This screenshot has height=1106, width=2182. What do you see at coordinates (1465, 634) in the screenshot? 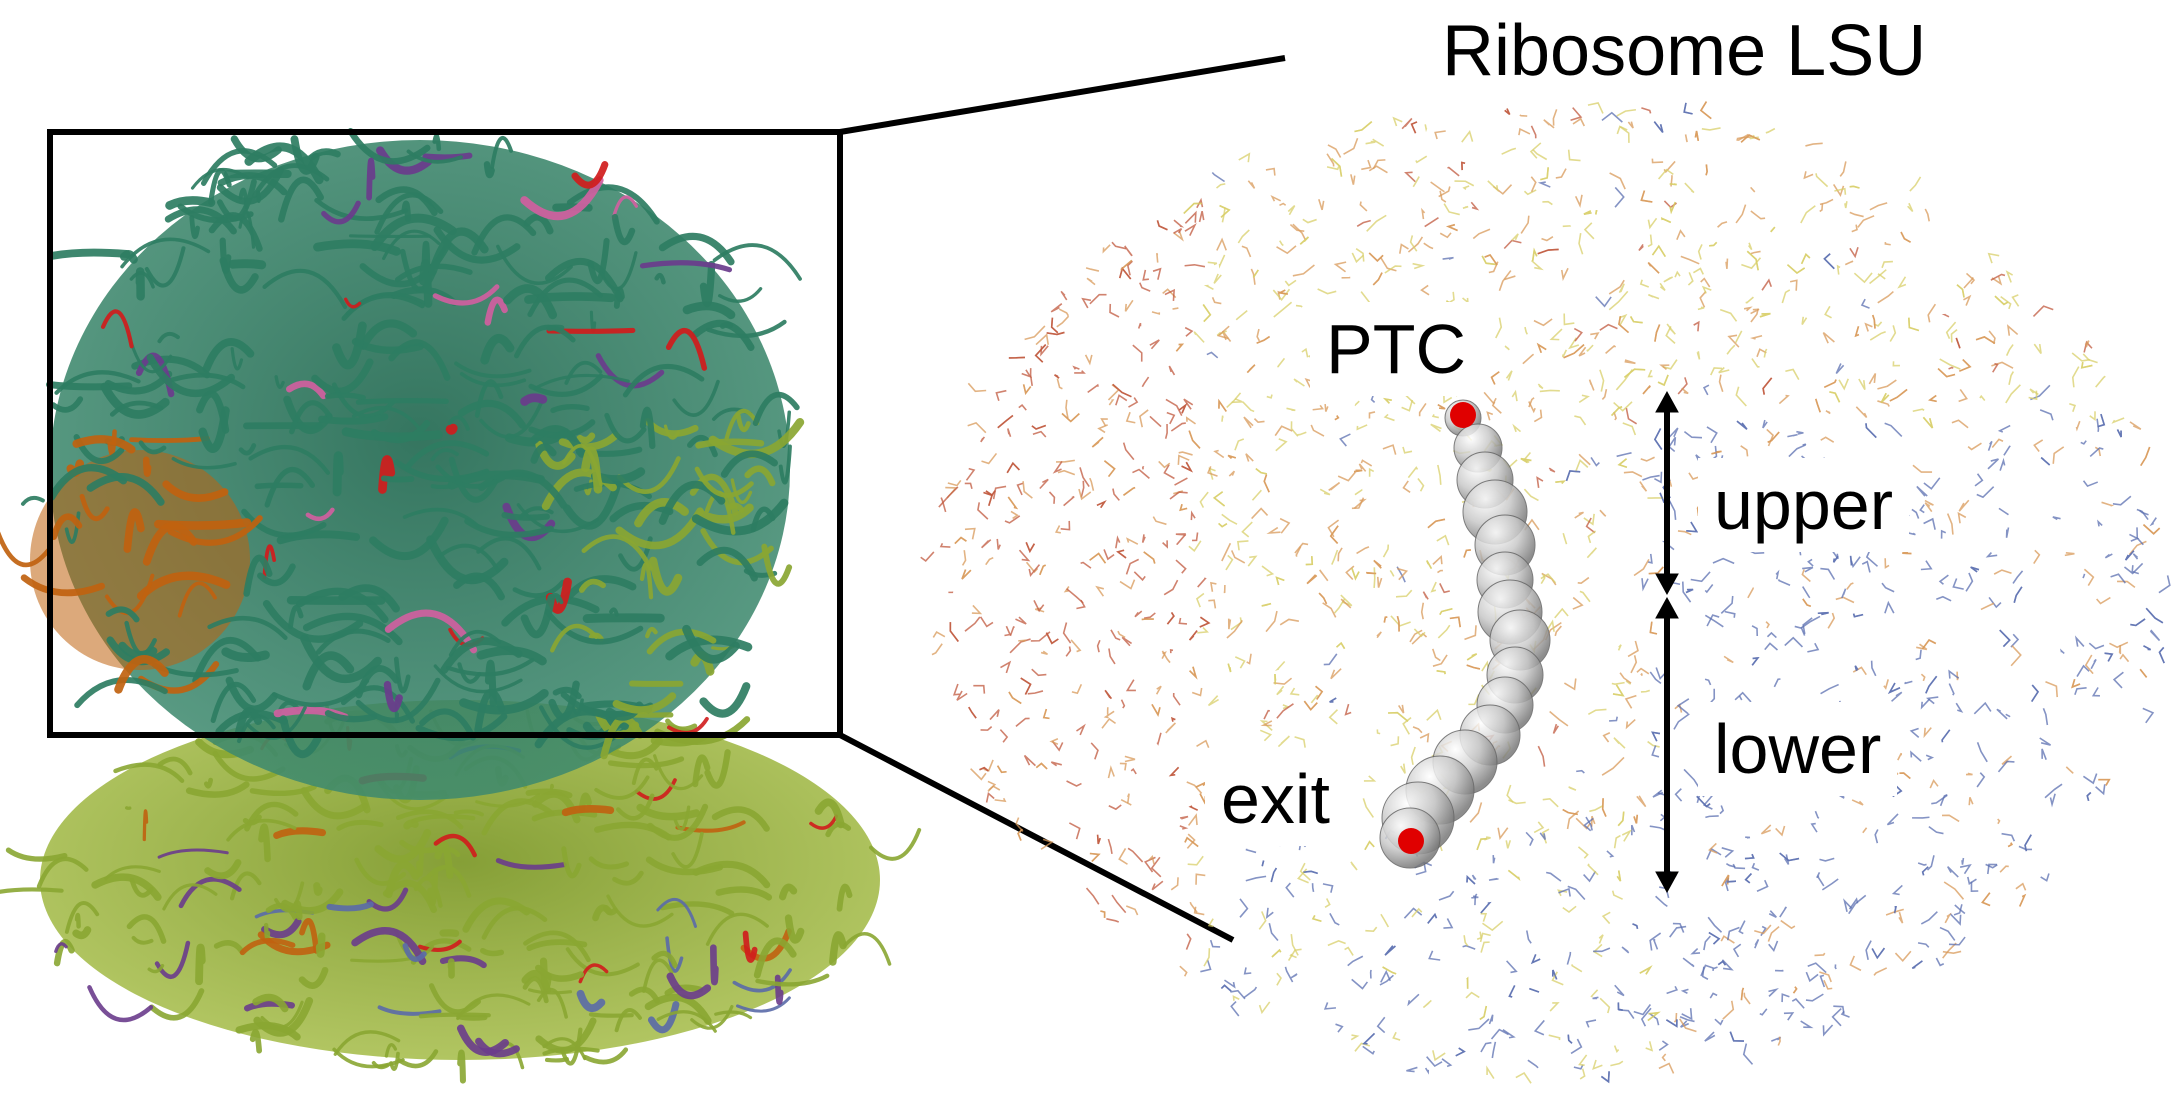
I see `exit-tunnel` at bounding box center [1465, 634].